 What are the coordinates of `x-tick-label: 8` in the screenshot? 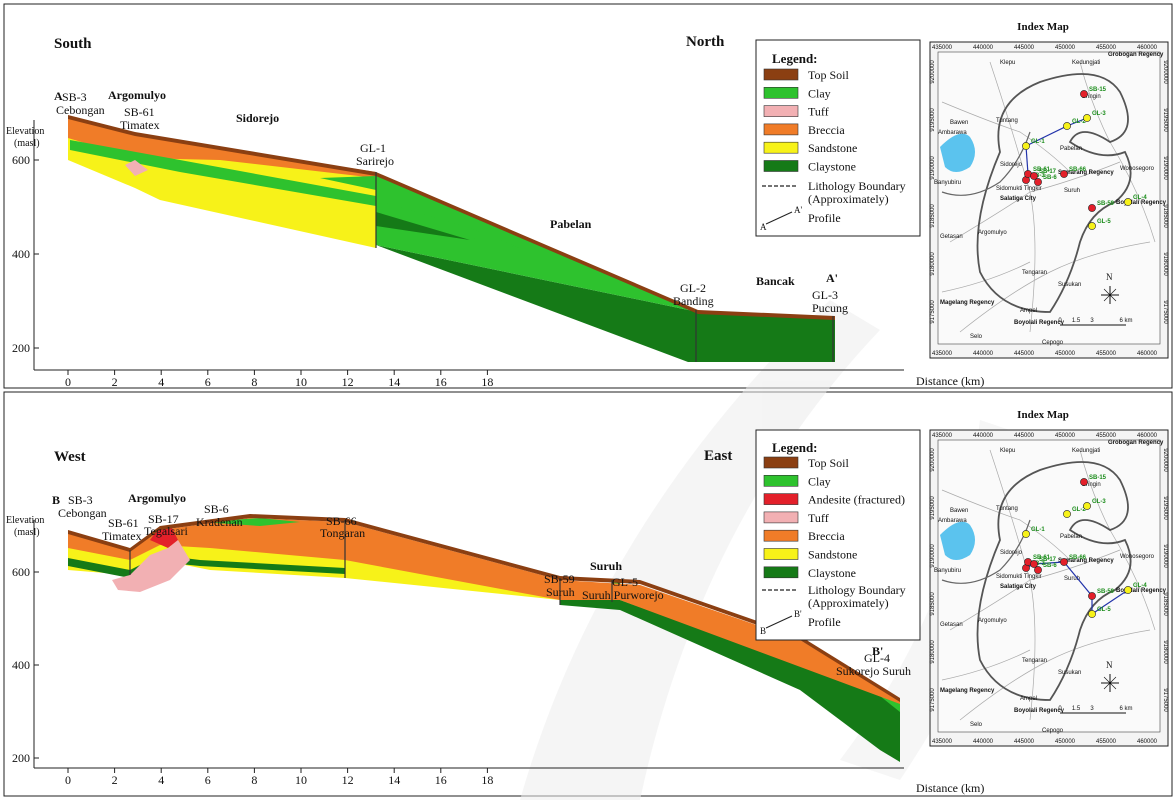 It's located at (254, 780).